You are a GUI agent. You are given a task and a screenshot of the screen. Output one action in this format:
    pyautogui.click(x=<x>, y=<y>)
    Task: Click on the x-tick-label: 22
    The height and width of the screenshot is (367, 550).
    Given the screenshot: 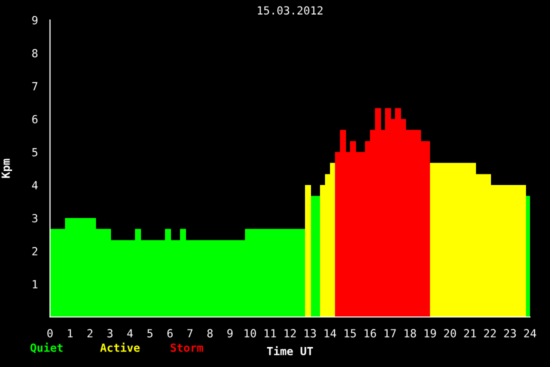 What is the action you would take?
    pyautogui.click(x=490, y=333)
    